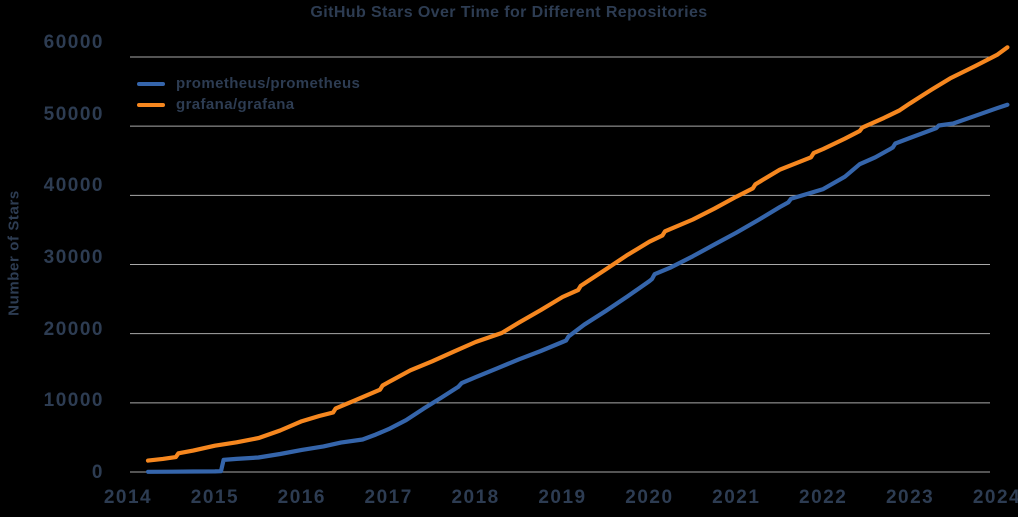 This screenshot has height=517, width=1018. What do you see at coordinates (73, 42) in the screenshot?
I see `y-tick-label-60000: 60000` at bounding box center [73, 42].